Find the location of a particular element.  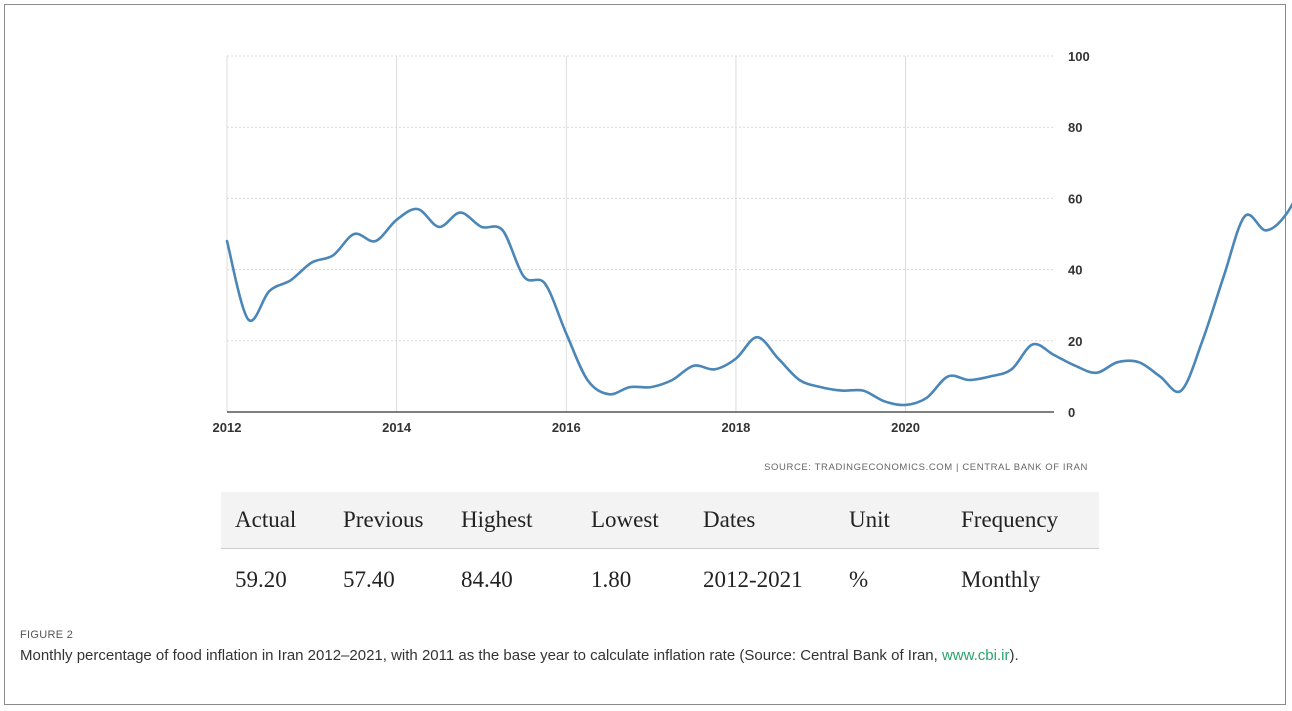

header-previous: Previous is located at coordinates (388, 520).